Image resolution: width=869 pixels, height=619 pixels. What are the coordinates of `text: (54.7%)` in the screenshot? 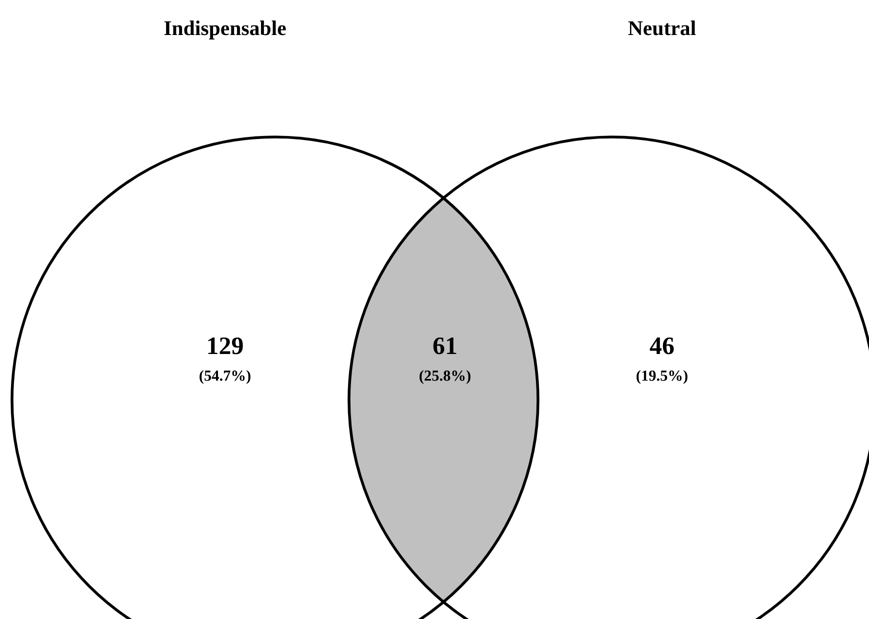 It's located at (225, 377).